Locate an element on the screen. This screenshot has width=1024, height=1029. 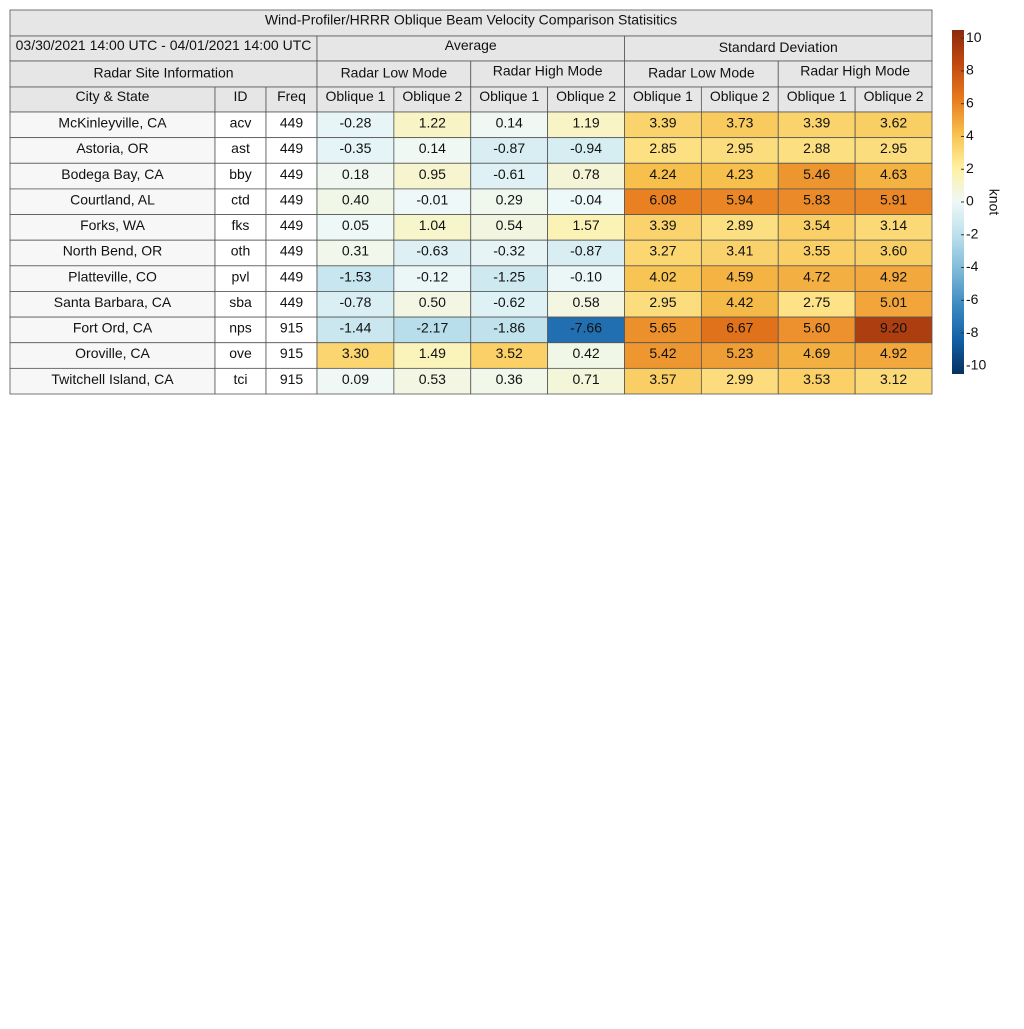
mode-header-bg is located at coordinates (394, 74).